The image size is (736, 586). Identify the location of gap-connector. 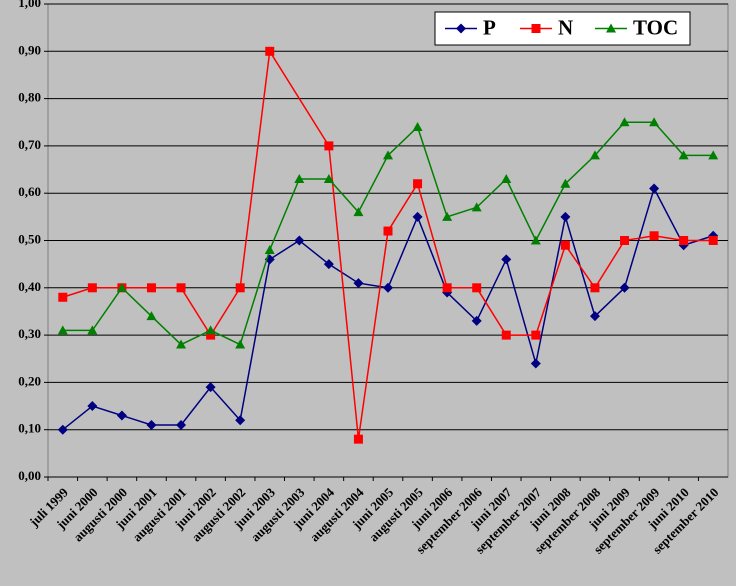
(299, 98).